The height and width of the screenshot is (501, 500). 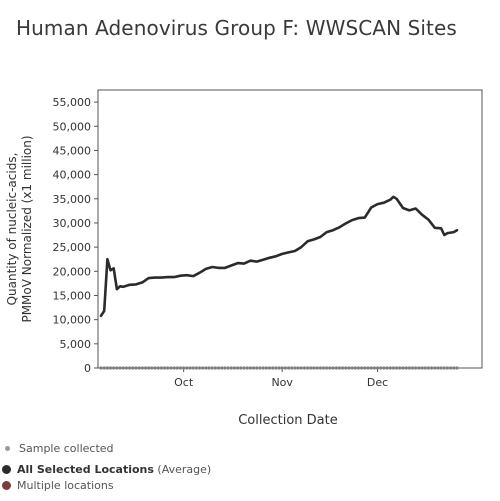 I want to click on all-locations-dot-icon, so click(x=6, y=469).